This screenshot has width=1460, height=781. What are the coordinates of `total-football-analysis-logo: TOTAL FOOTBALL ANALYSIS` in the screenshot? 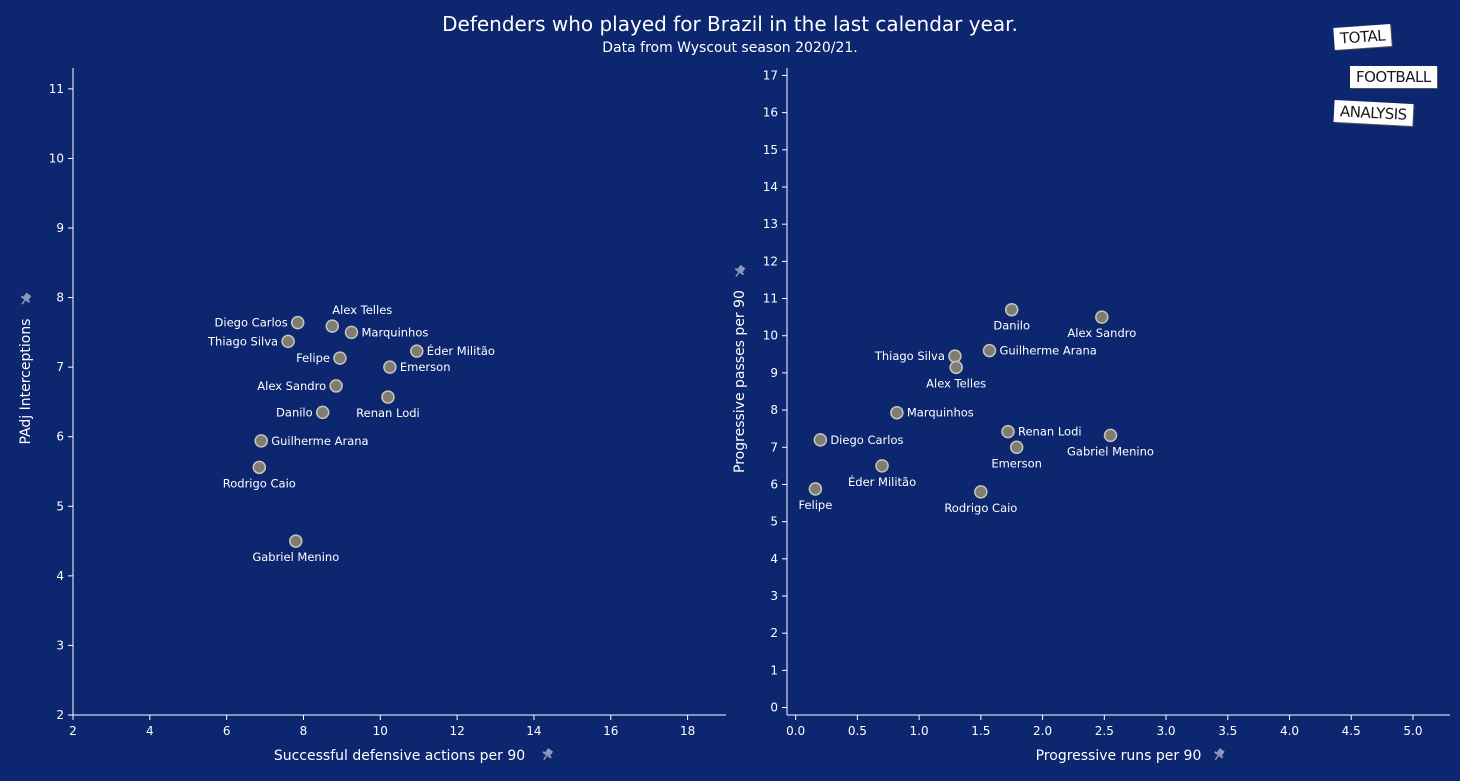 It's located at (1385, 80).